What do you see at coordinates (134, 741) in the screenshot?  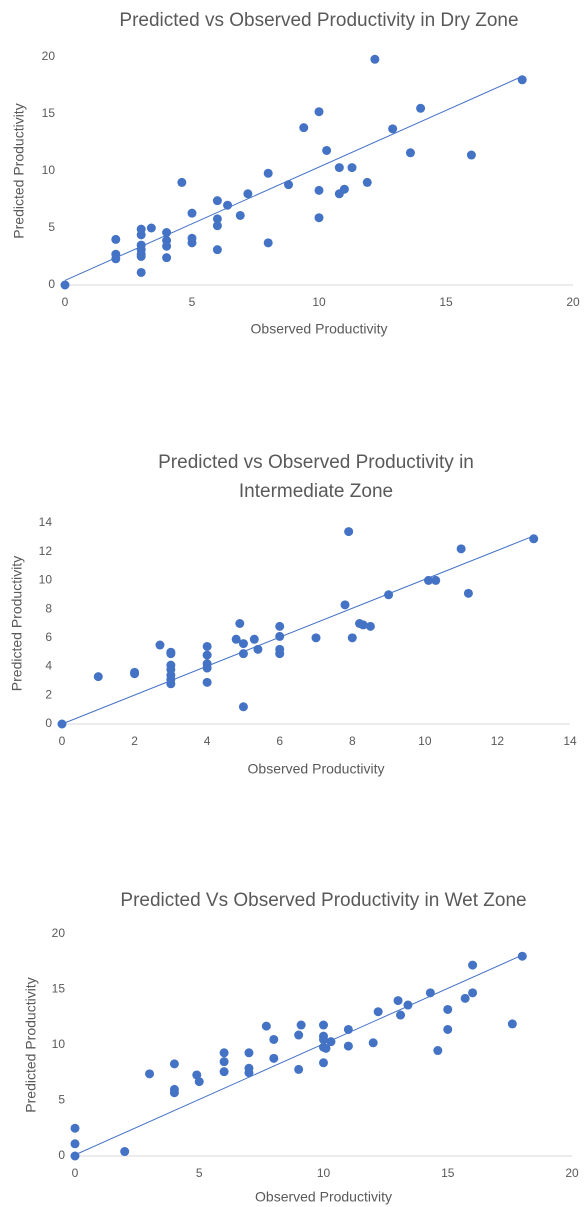 I see `x-tick-label: 2` at bounding box center [134, 741].